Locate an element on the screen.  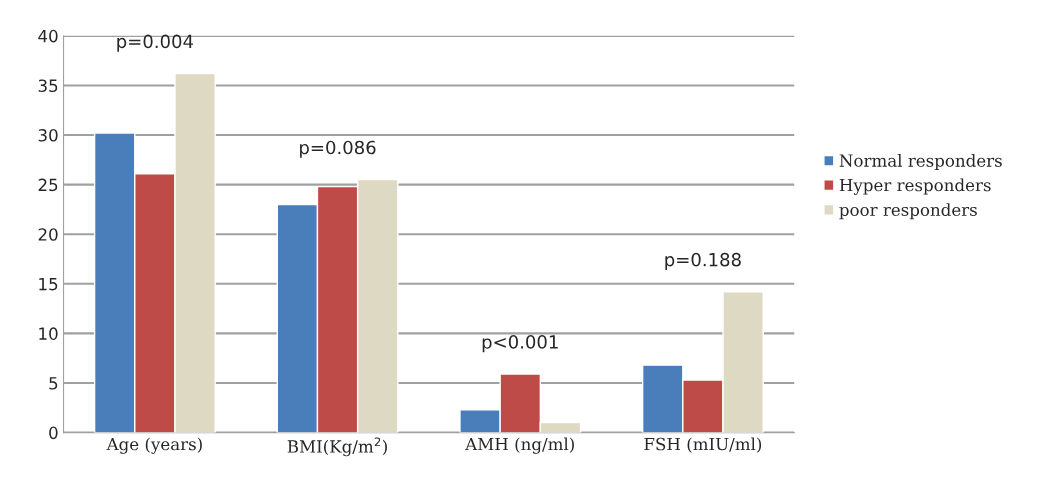
y-tick-label: 20 is located at coordinates (48, 234).